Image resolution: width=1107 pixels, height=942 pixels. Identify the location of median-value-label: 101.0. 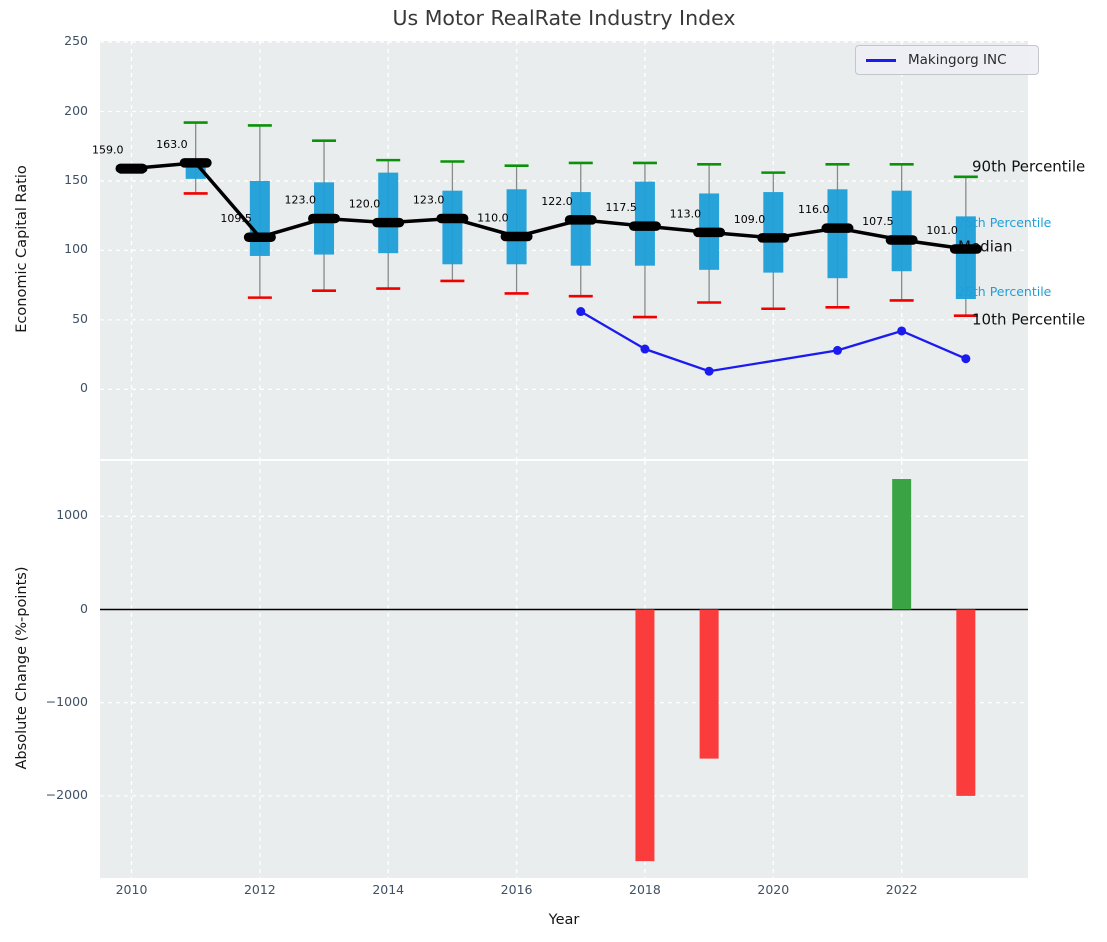
(942, 230).